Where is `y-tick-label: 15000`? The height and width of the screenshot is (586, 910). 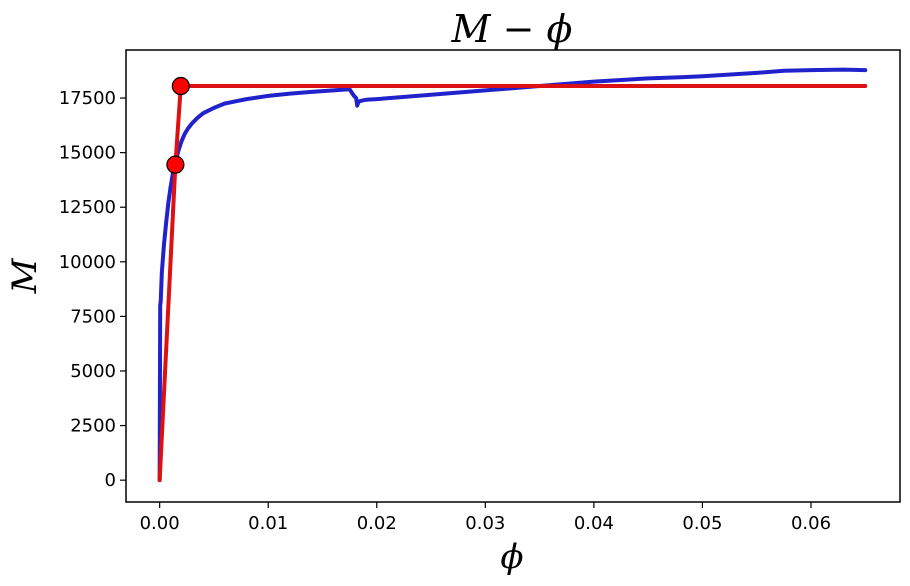 y-tick-label: 15000 is located at coordinates (87, 153).